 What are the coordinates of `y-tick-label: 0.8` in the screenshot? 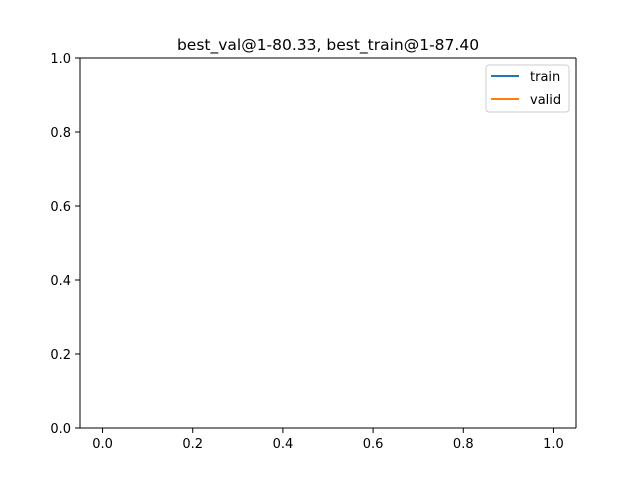 It's located at (60, 133).